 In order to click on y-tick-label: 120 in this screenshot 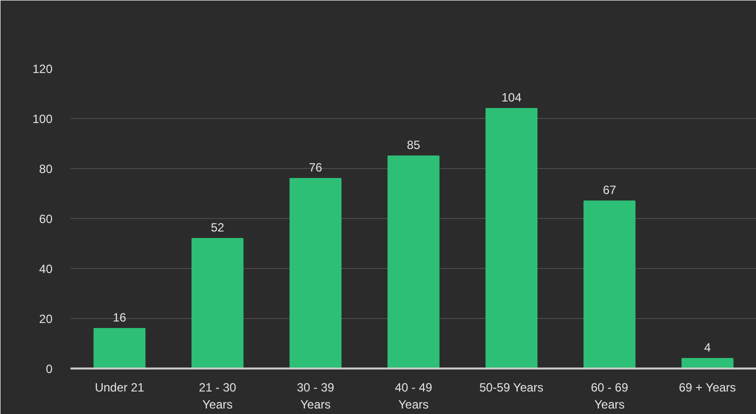, I will do `click(42, 69)`.